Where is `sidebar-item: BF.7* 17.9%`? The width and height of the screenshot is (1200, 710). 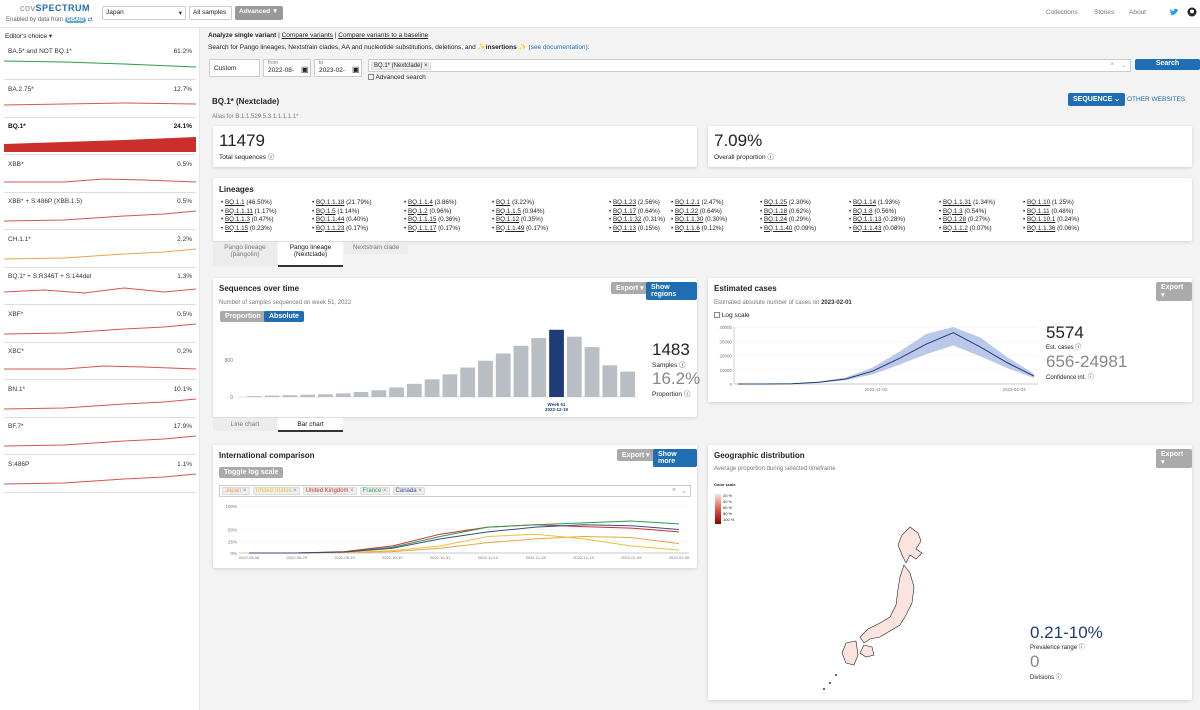
sidebar-item: BF.7* 17.9% is located at coordinates (100, 436).